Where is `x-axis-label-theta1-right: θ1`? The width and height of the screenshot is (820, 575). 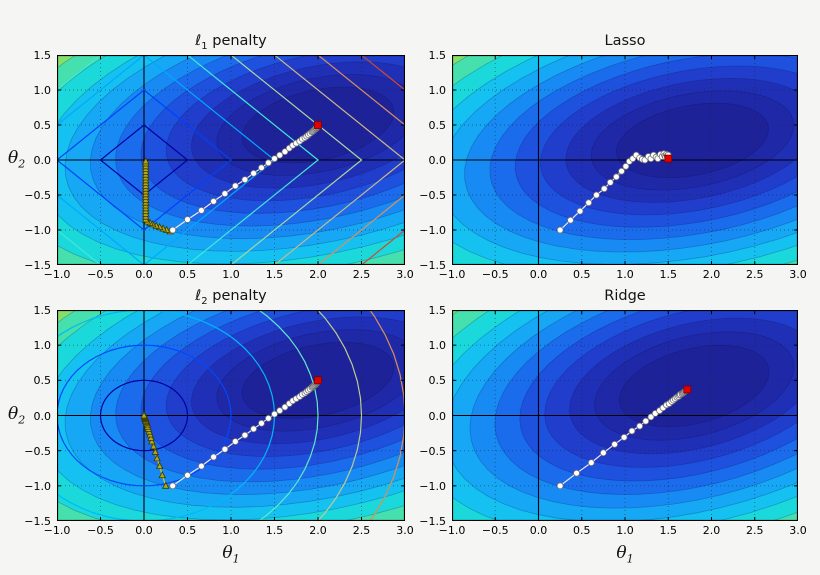 x-axis-label-theta1-right: θ1 is located at coordinates (625, 554).